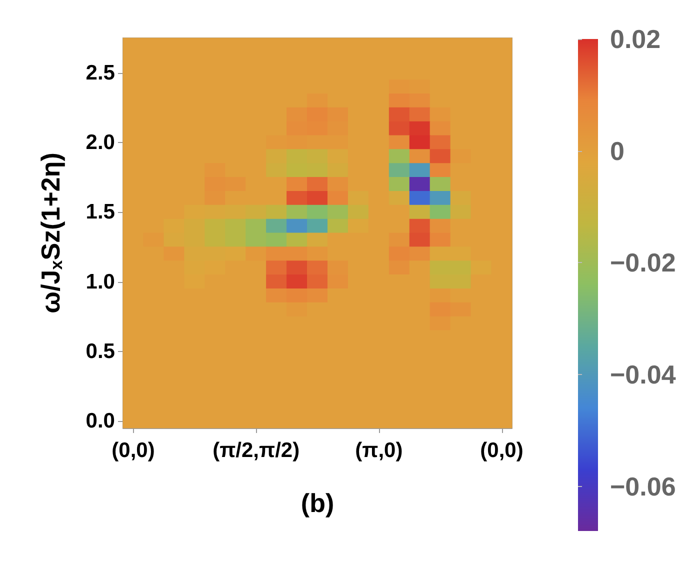 This screenshot has width=698, height=563. Describe the element at coordinates (101, 72) in the screenshot. I see `y-tick-label: 2.5` at that location.